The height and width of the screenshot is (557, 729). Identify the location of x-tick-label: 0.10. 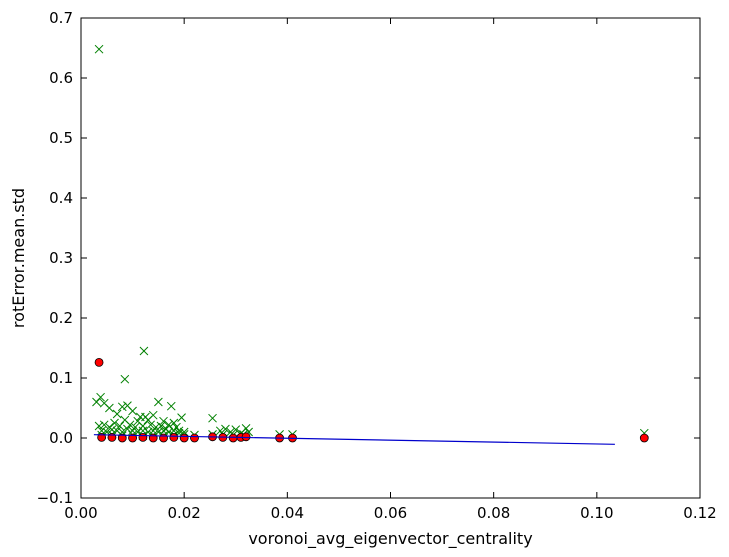
(596, 513).